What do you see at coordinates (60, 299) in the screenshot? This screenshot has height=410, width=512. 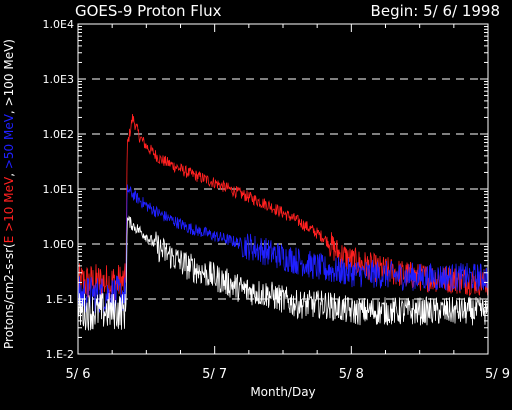 I see `y-tick-label: 1.E-1` at bounding box center [60, 299].